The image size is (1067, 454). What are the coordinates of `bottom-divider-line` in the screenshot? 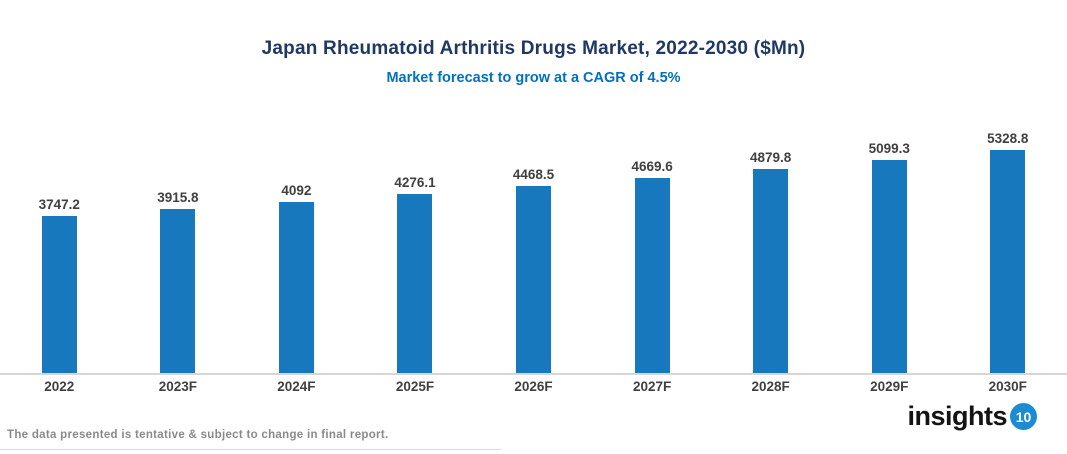 It's located at (251, 449).